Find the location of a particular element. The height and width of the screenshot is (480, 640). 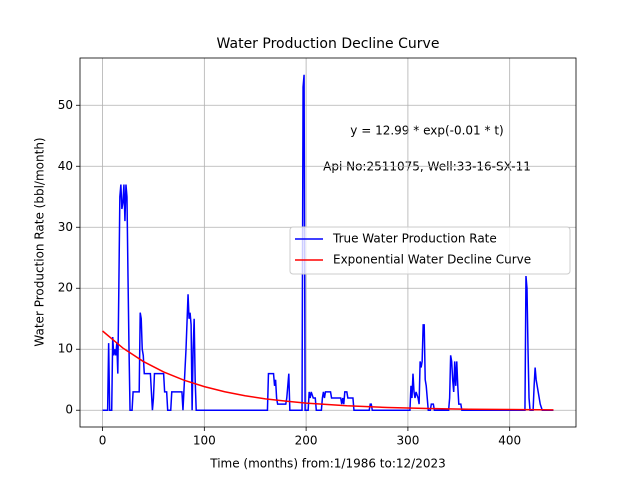

x-tick-label: 0 is located at coordinates (103, 441).